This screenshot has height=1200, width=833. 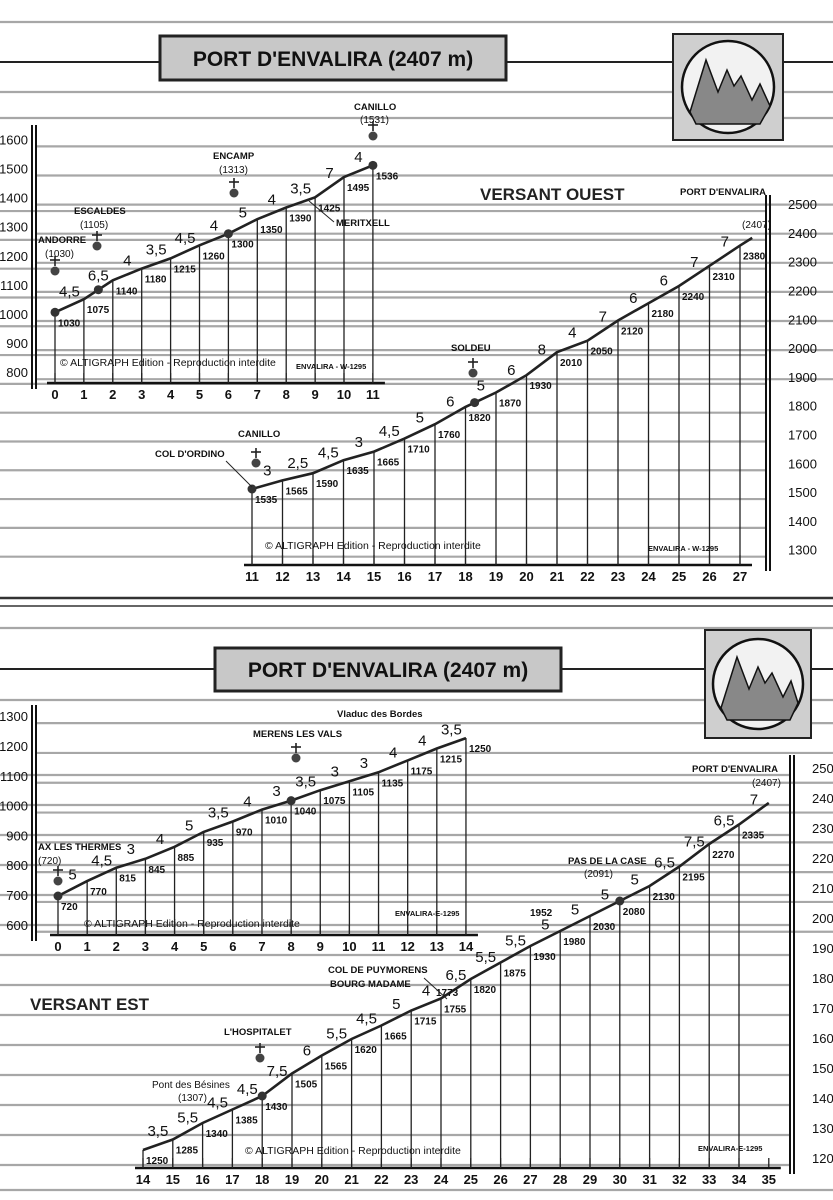 What do you see at coordinates (740, 576) in the screenshot?
I see `x-tick-label: 27` at bounding box center [740, 576].